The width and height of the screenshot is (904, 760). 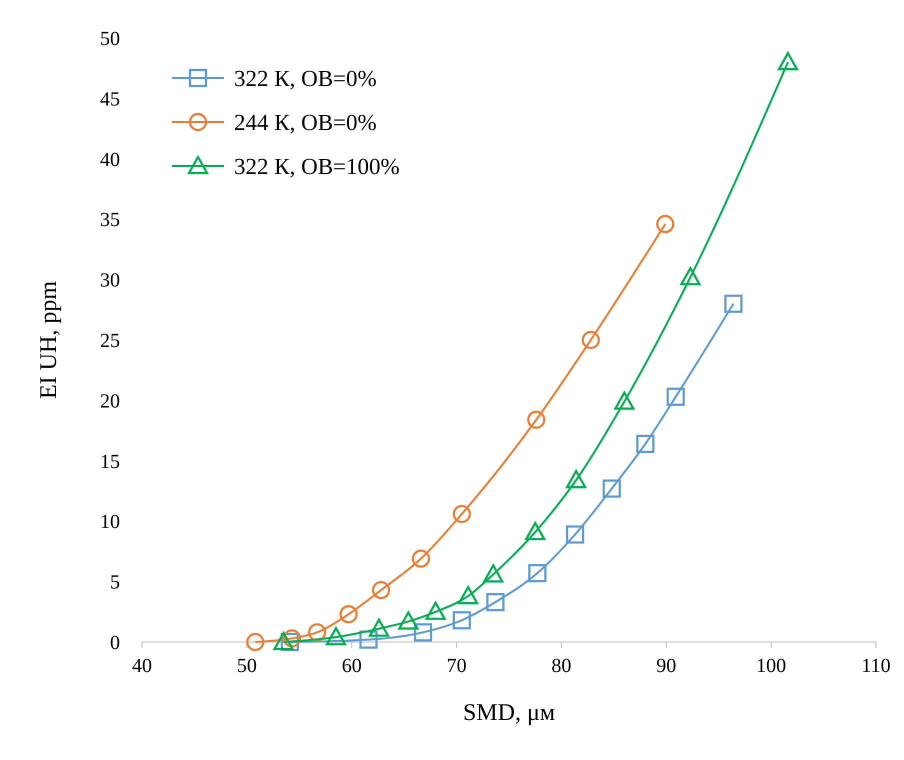 What do you see at coordinates (110, 341) in the screenshot?
I see `y-tick-label: 25` at bounding box center [110, 341].